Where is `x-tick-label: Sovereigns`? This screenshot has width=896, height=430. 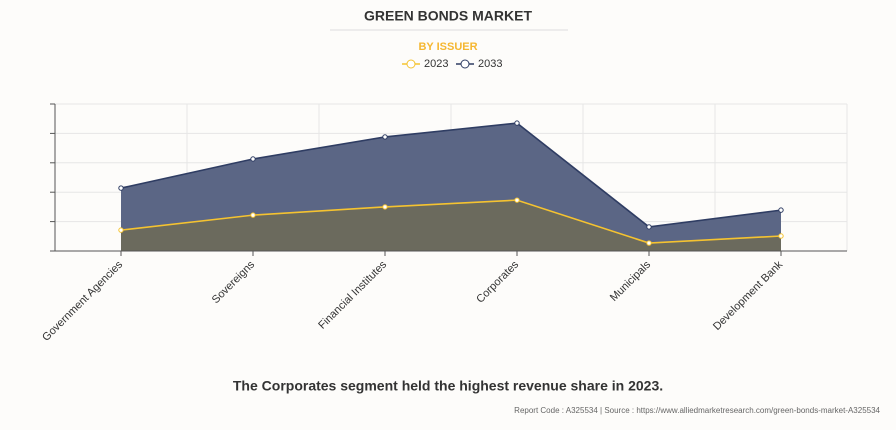 x-tick-label: Sovereigns is located at coordinates (234, 282).